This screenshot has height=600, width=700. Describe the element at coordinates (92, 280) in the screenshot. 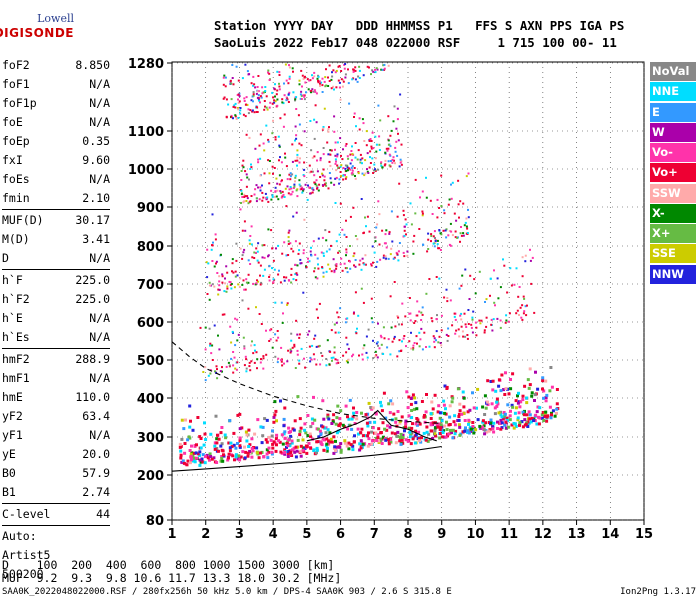

I see `param-value: 225.0` at that location.